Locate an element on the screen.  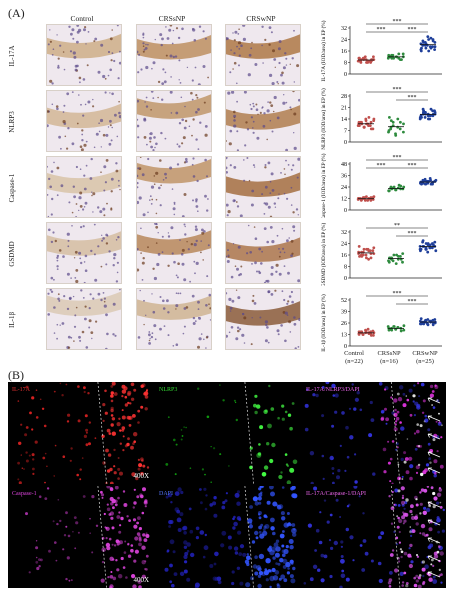
row-label-caspase1: Caspase-1 is located at coordinates (12, 188).